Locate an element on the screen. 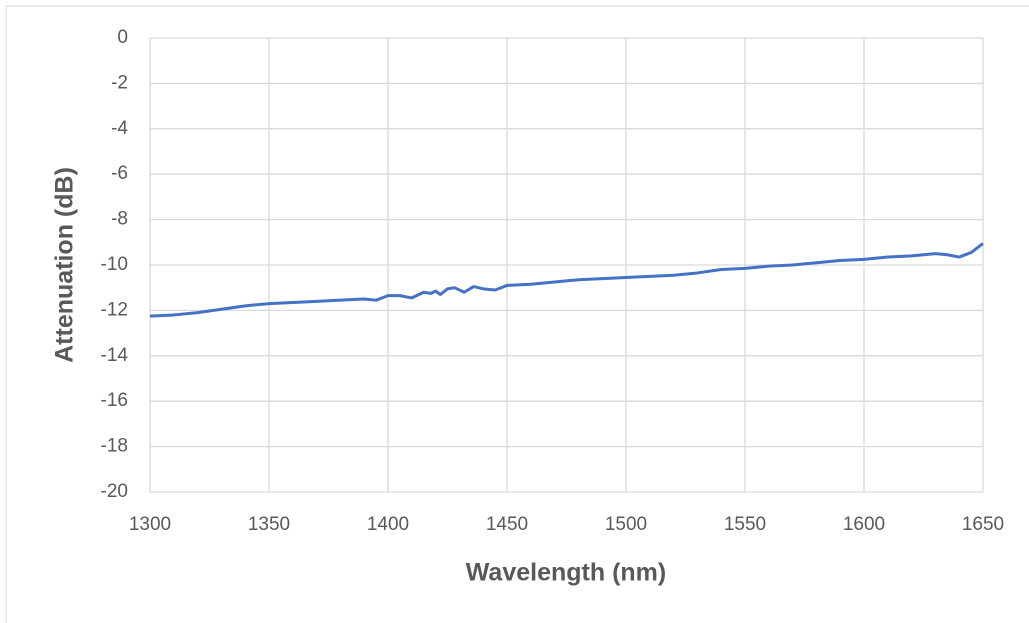  x-tick-label: 1350 is located at coordinates (269, 524).